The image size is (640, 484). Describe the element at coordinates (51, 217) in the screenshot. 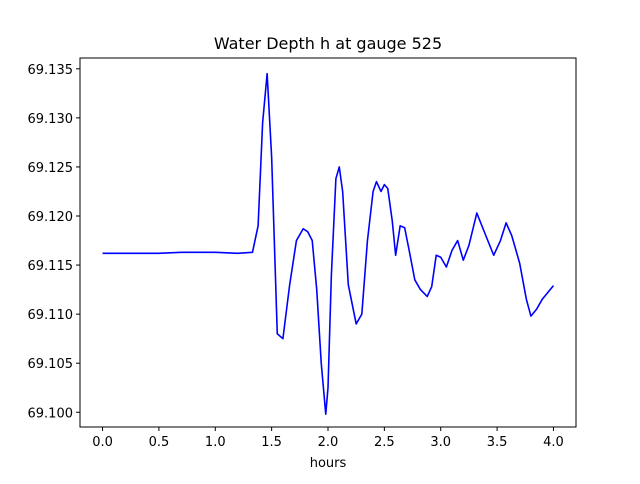

I see `y-tick-label: 69.120` at that location.